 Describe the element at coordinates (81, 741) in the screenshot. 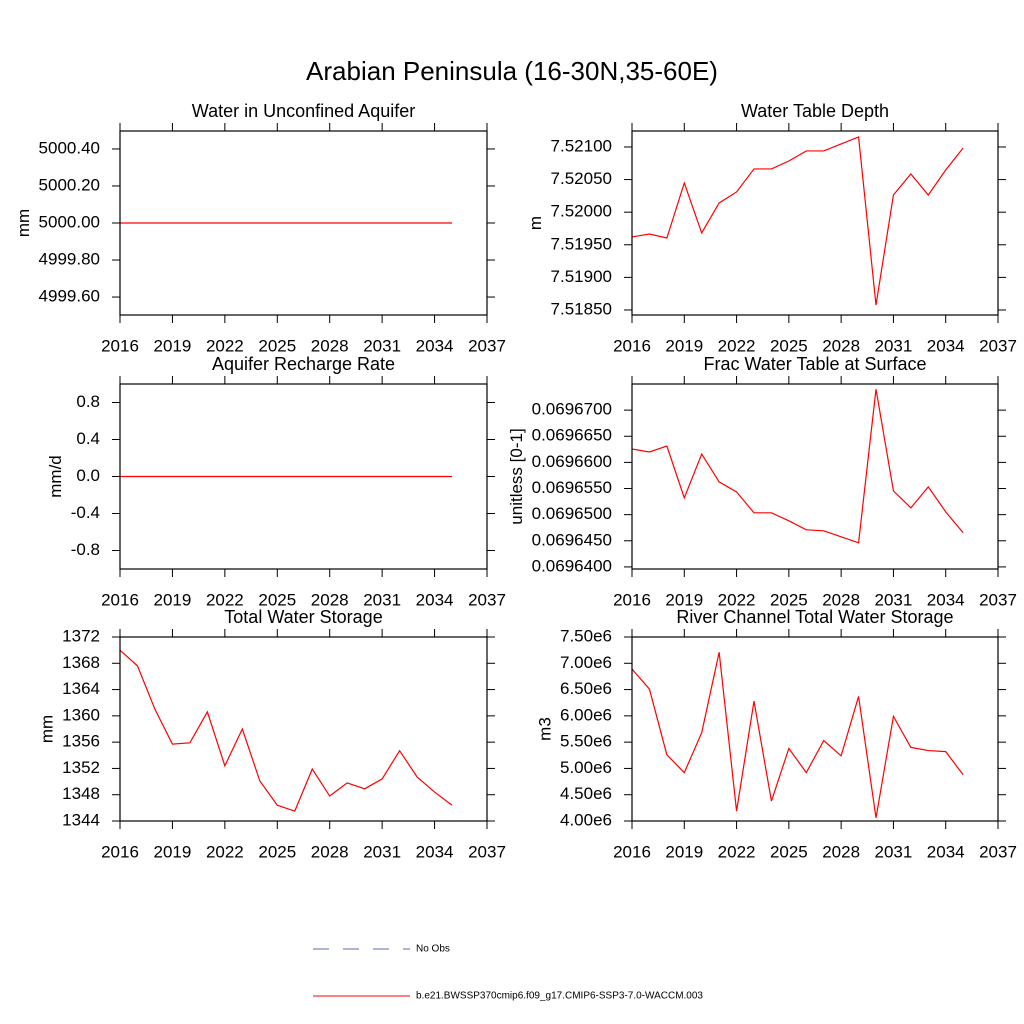

I see `y-tick-label: 1356` at that location.